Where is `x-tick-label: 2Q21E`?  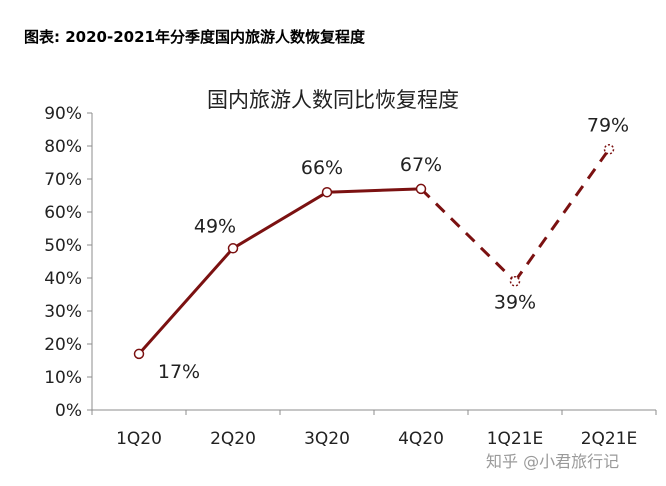
x-tick-label: 2Q21E is located at coordinates (609, 439).